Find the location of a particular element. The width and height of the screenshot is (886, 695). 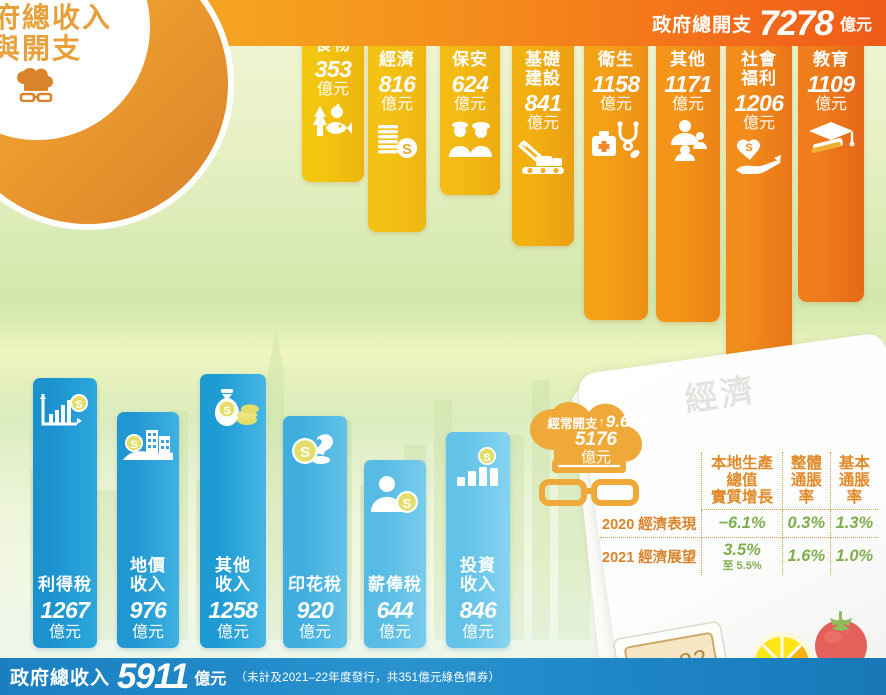

expenditure-bar-4: 基礎 建設 841 億元 is located at coordinates (543, 123).